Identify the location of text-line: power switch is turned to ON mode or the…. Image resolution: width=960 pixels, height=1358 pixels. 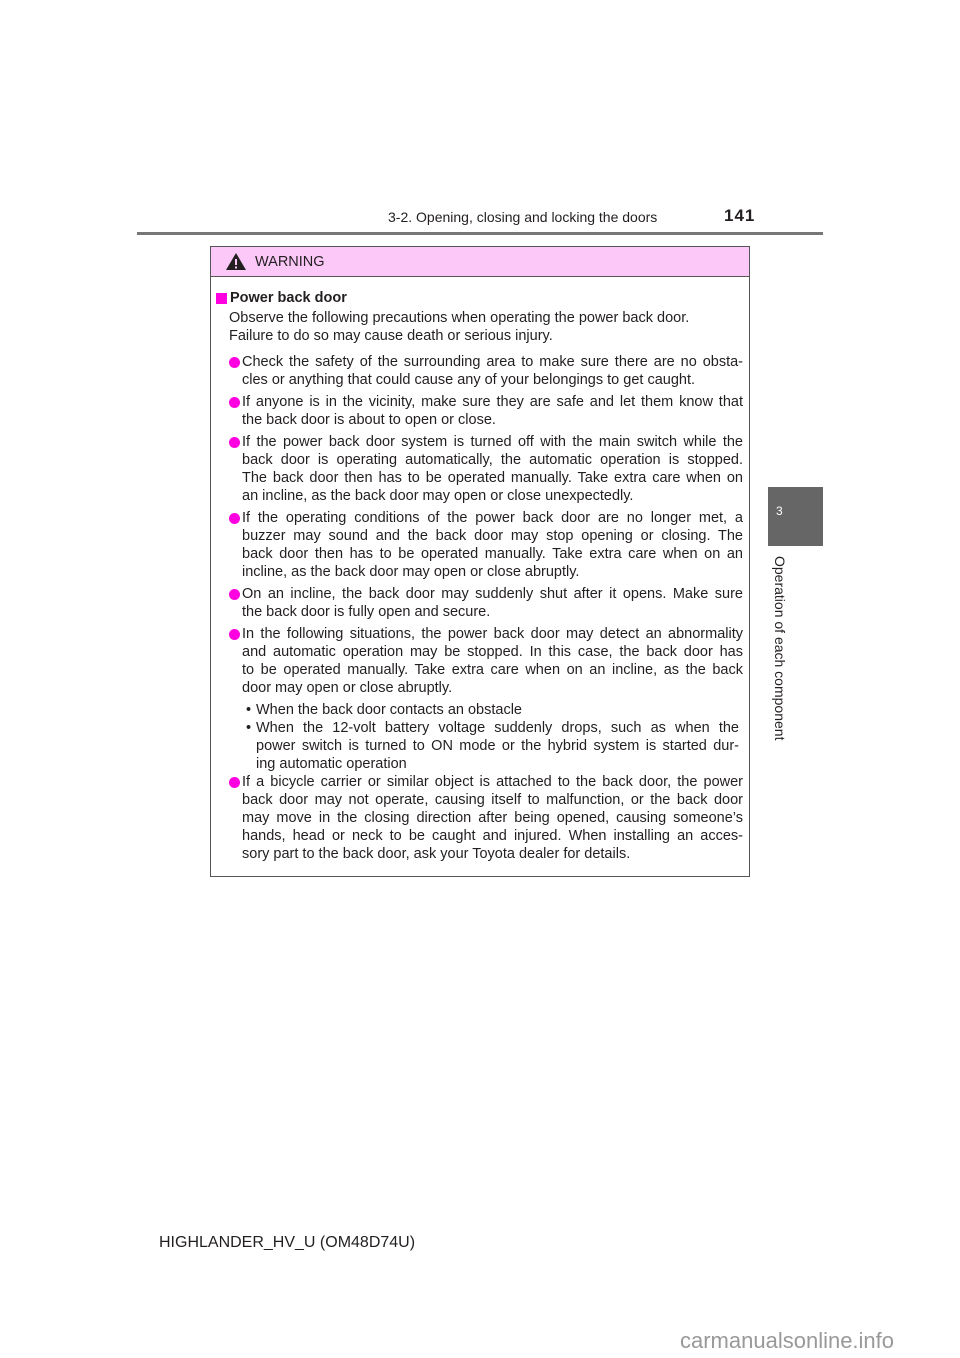
(497, 746).